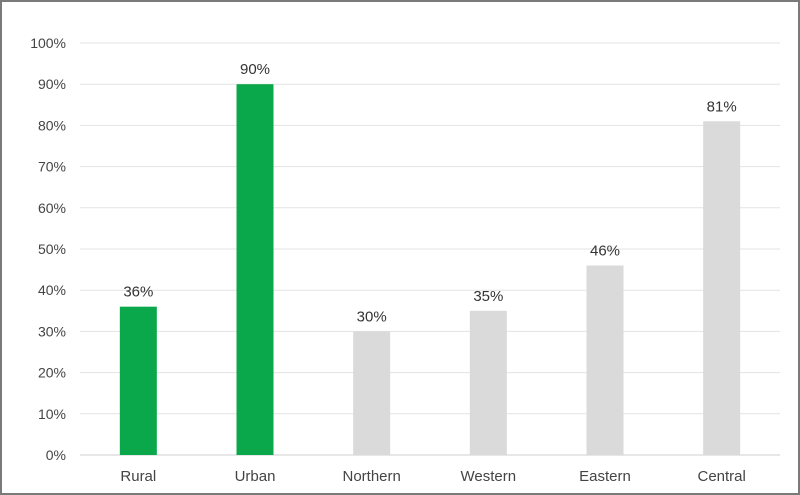 Image resolution: width=800 pixels, height=495 pixels. I want to click on y-tick-label: 0%, so click(56, 455).